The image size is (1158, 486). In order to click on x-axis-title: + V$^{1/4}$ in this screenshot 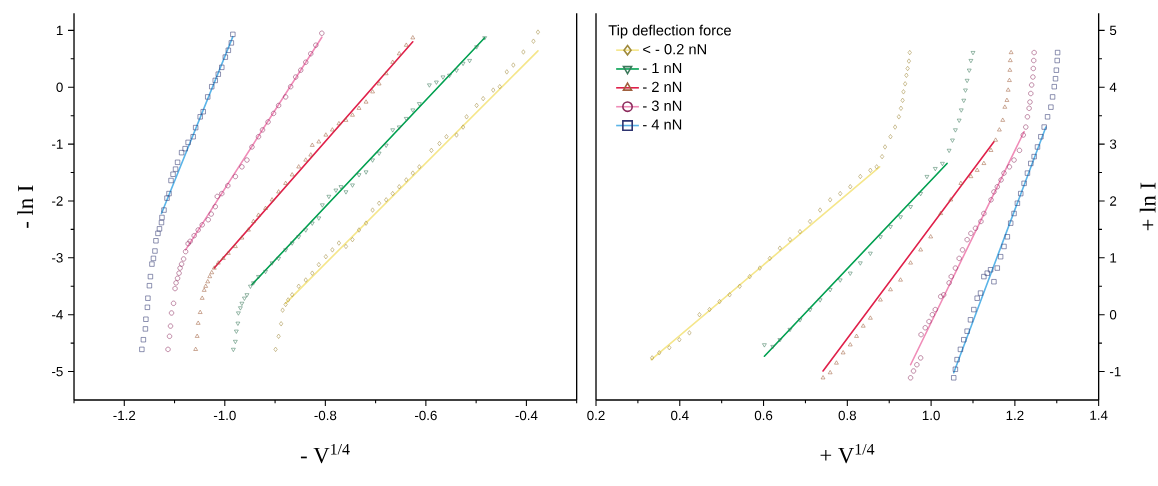, I will do `click(847, 453)`.